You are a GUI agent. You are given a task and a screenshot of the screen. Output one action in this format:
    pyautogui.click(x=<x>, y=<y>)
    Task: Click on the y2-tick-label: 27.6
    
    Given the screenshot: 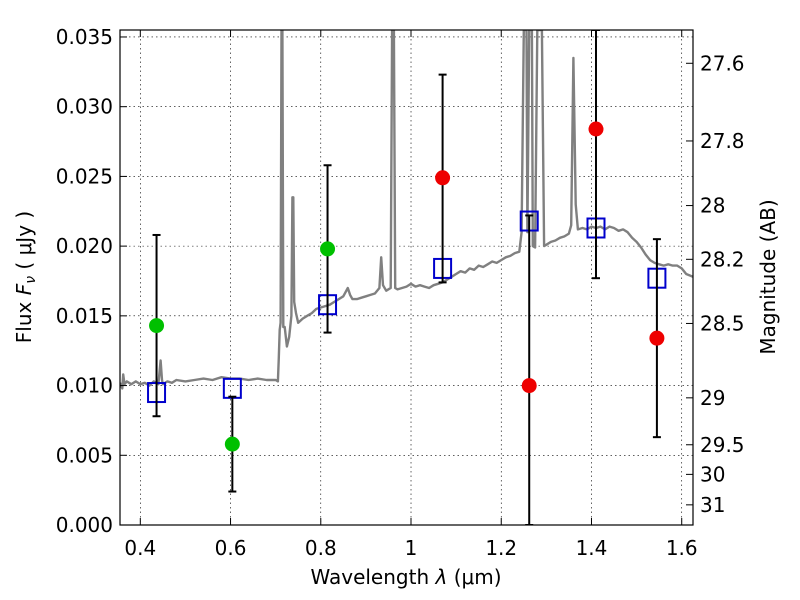 What is the action you would take?
    pyautogui.click(x=722, y=63)
    